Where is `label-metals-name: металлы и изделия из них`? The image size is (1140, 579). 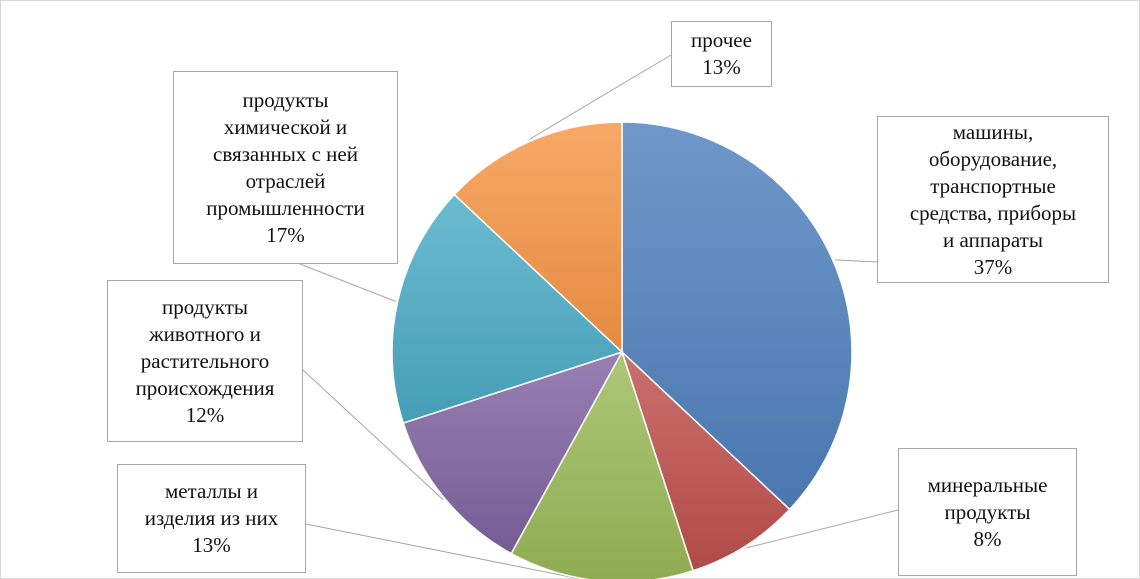
label-metals-name: металлы и изделия из них is located at coordinates (211, 504).